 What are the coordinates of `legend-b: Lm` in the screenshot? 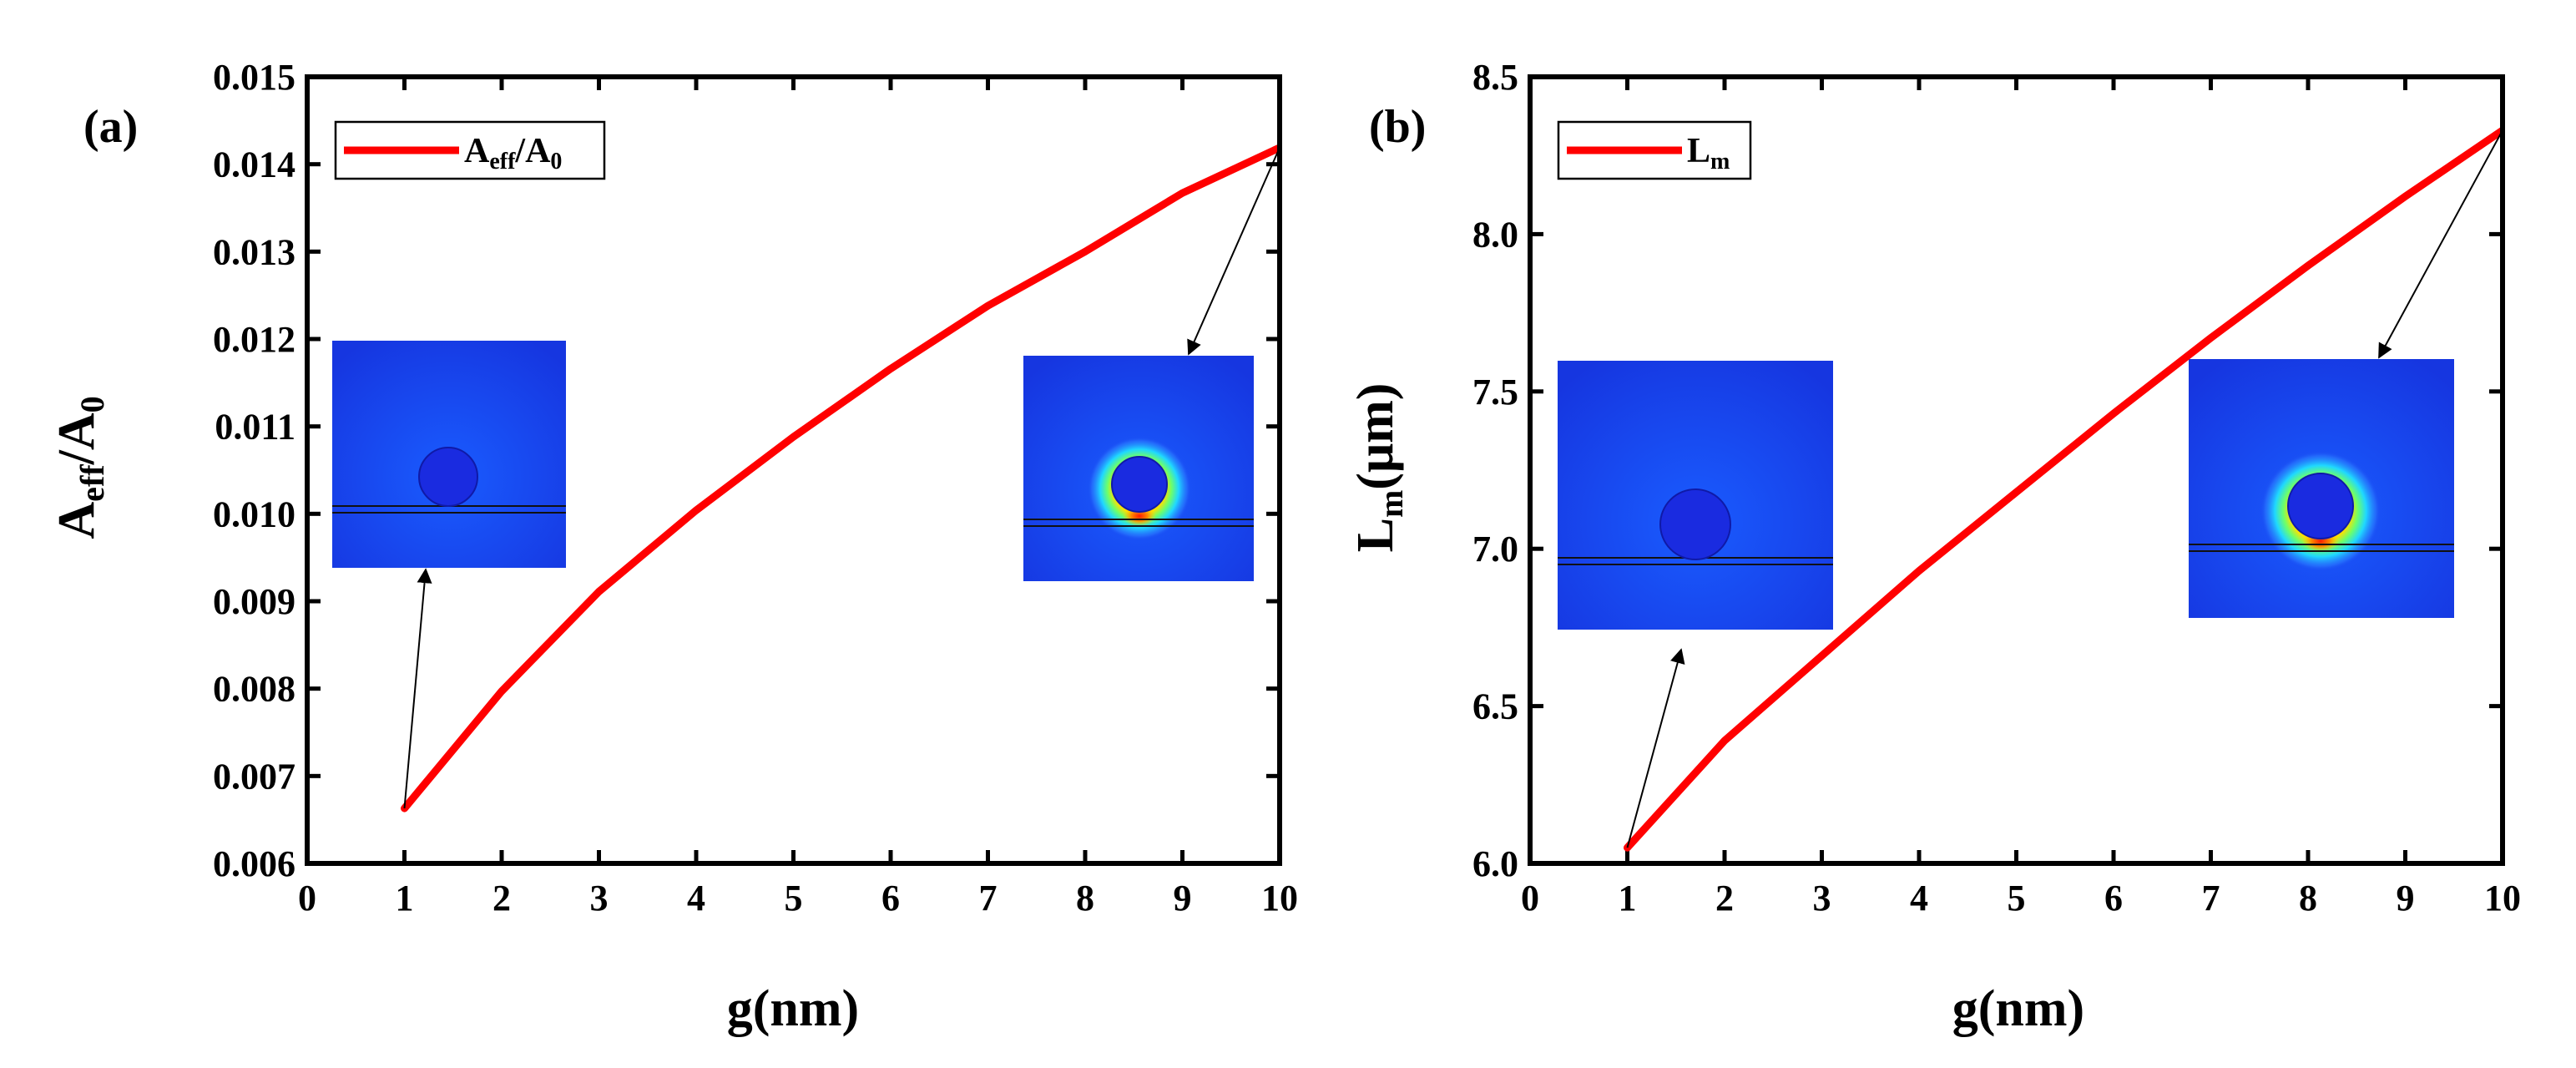 It's located at (1654, 150).